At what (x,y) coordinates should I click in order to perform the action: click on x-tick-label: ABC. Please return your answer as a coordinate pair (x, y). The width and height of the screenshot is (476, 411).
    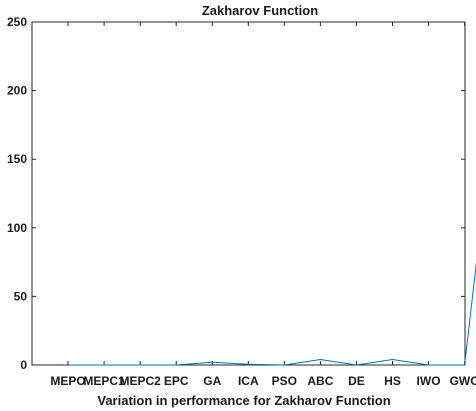
    Looking at the image, I should click on (320, 381).